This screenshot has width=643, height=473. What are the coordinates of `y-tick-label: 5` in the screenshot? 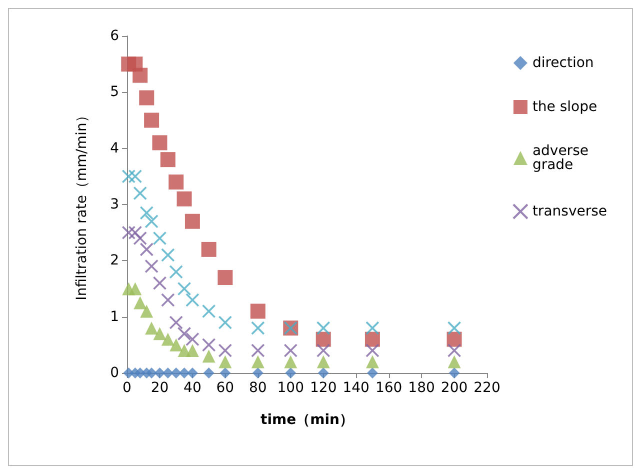 It's located at (114, 92).